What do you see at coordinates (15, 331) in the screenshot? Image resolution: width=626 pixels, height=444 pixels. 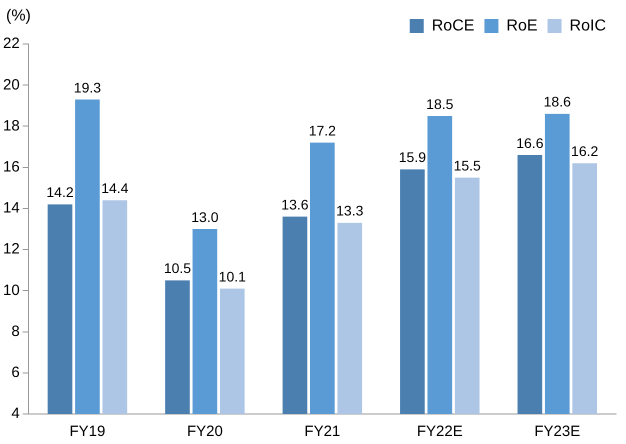 I see `y-tick-label: 8` at bounding box center [15, 331].